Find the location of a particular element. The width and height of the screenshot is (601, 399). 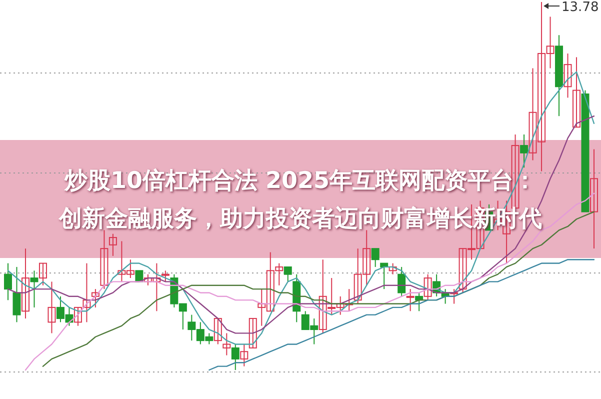

text: 炒股10倍杠杆合法 2025年互联网配资平台： is located at coordinates (300, 181).